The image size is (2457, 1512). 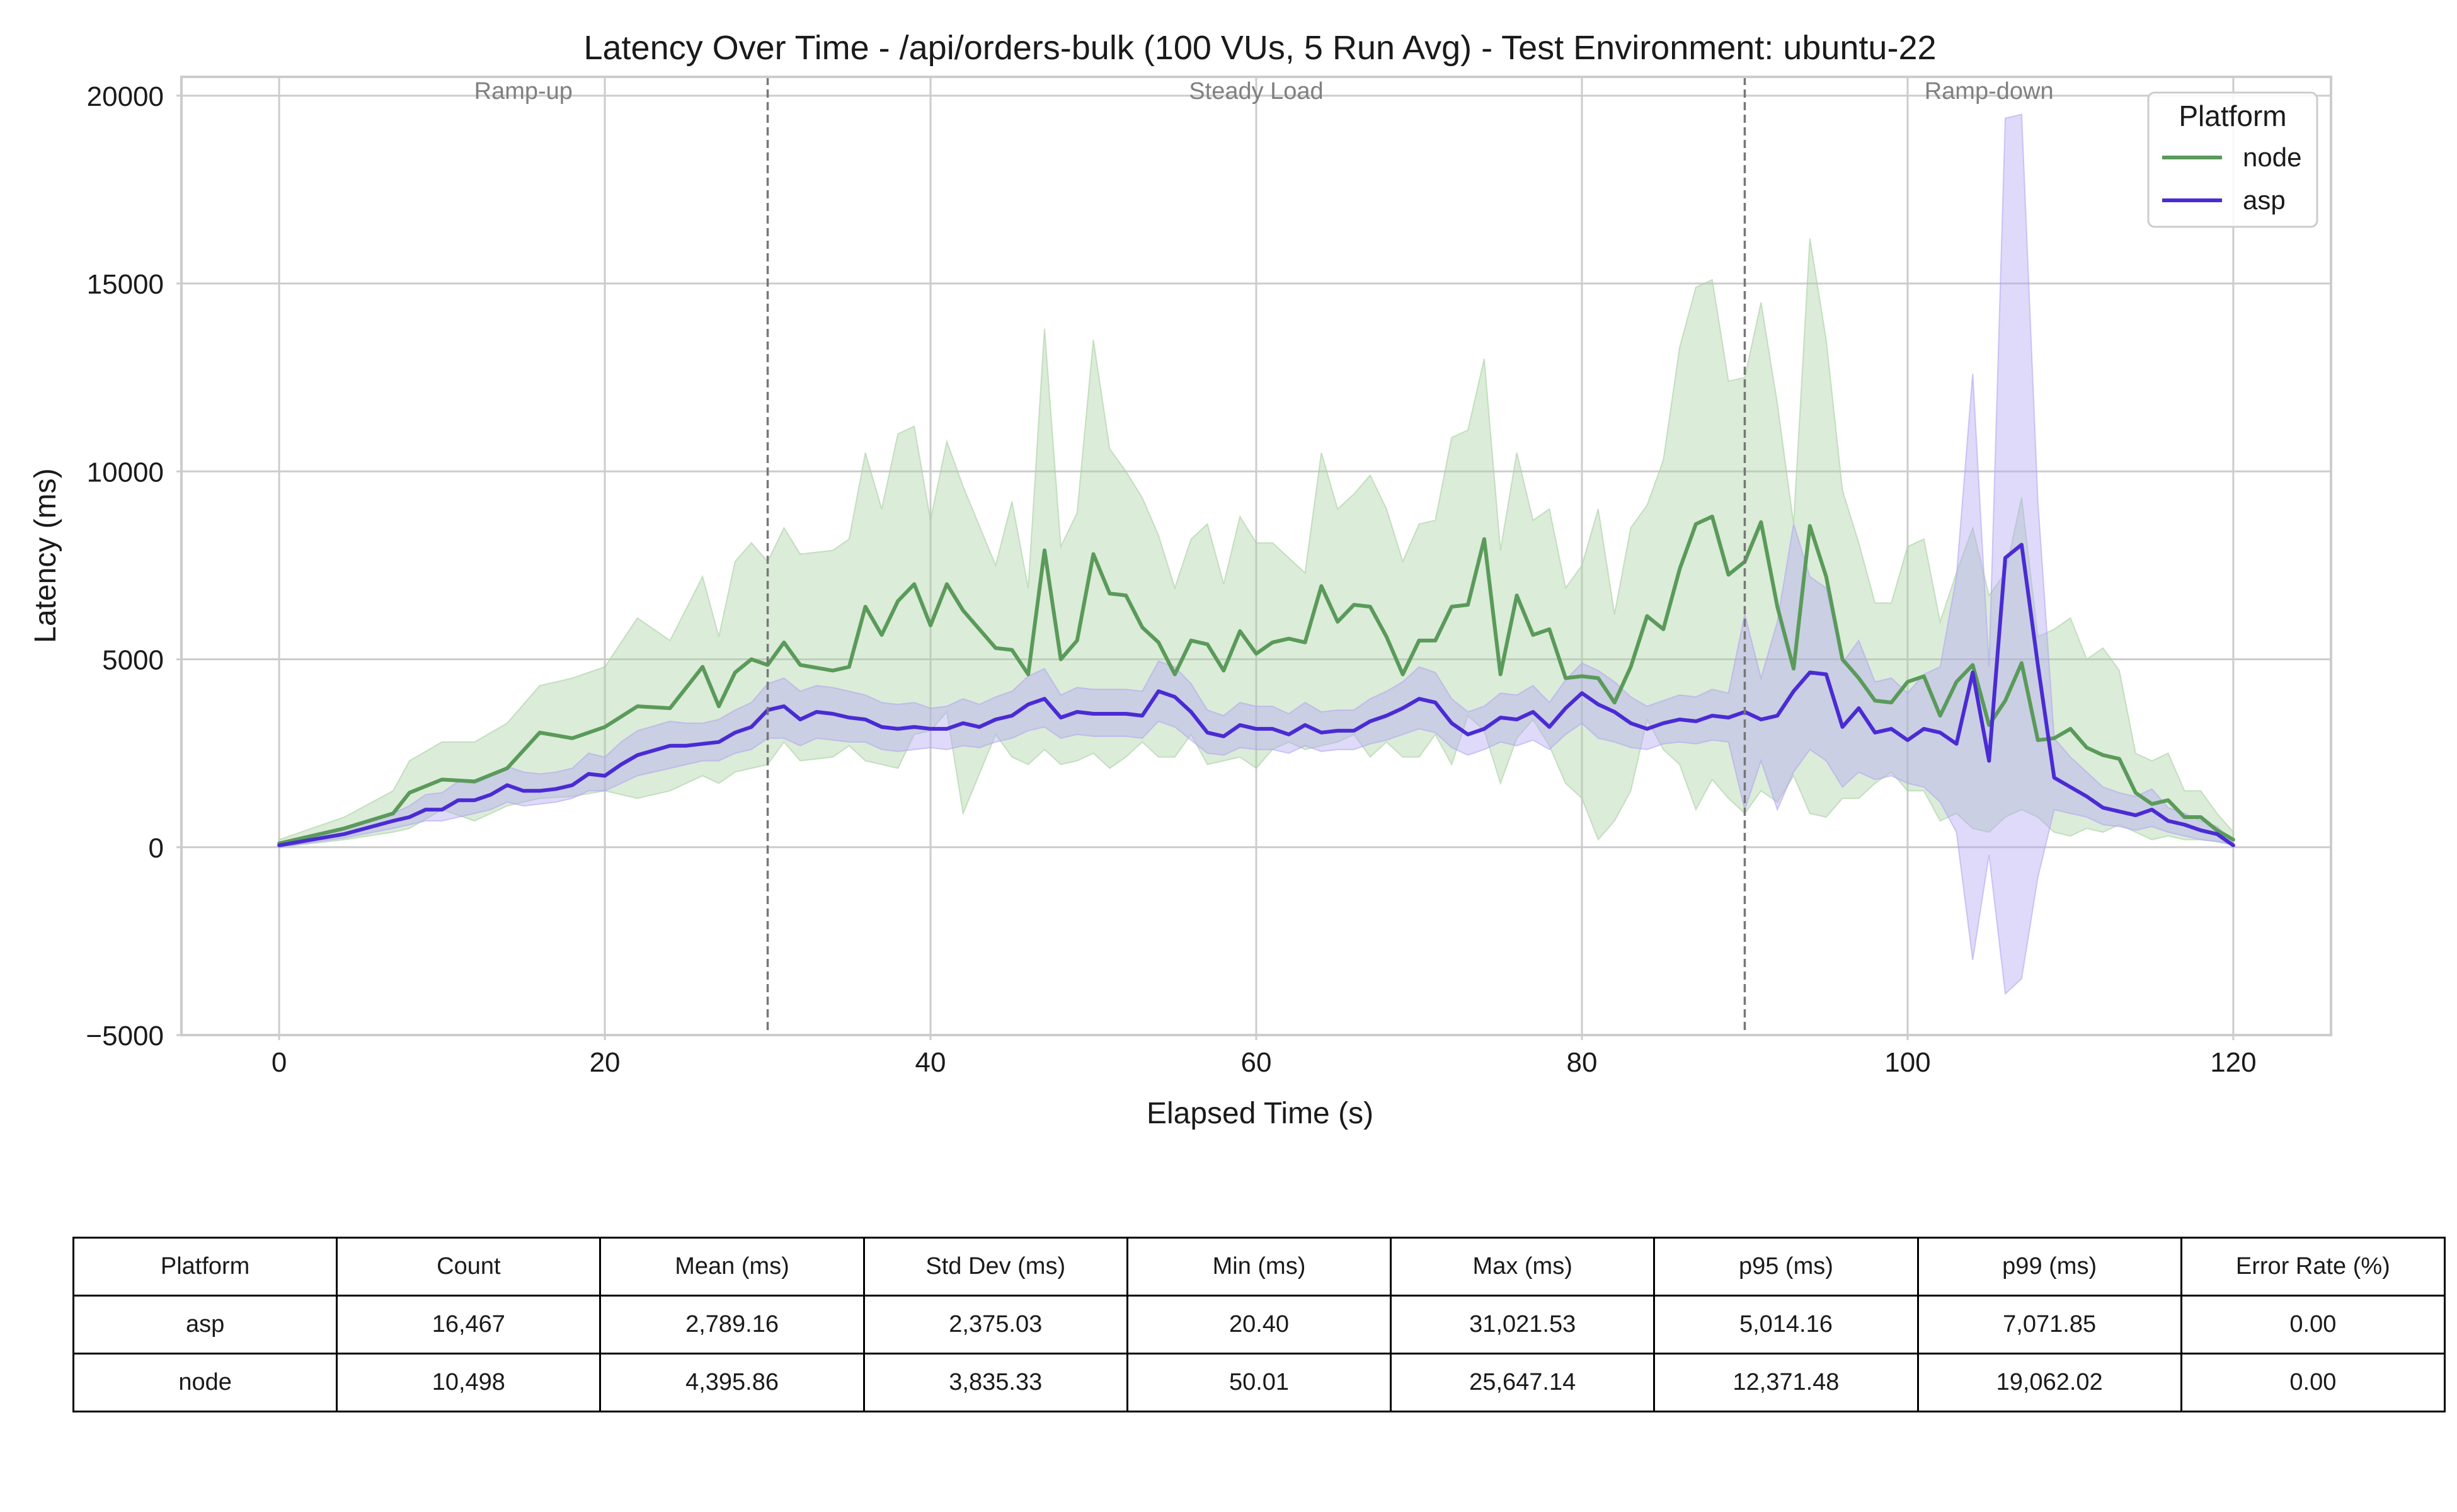 I want to click on header-std-dev: Std Dev (ms), so click(x=995, y=1267).